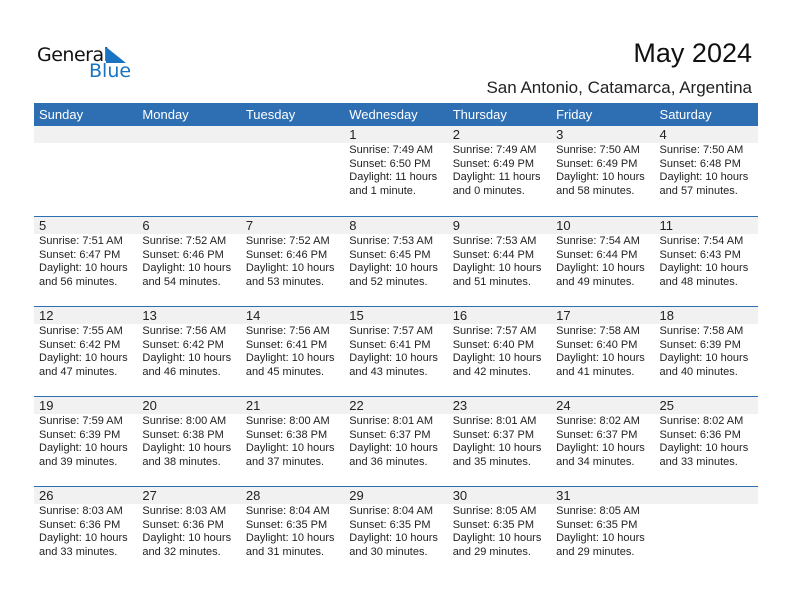  What do you see at coordinates (391, 331) in the screenshot?
I see `sunrise-text: Sunrise: 7:57 AM` at bounding box center [391, 331].